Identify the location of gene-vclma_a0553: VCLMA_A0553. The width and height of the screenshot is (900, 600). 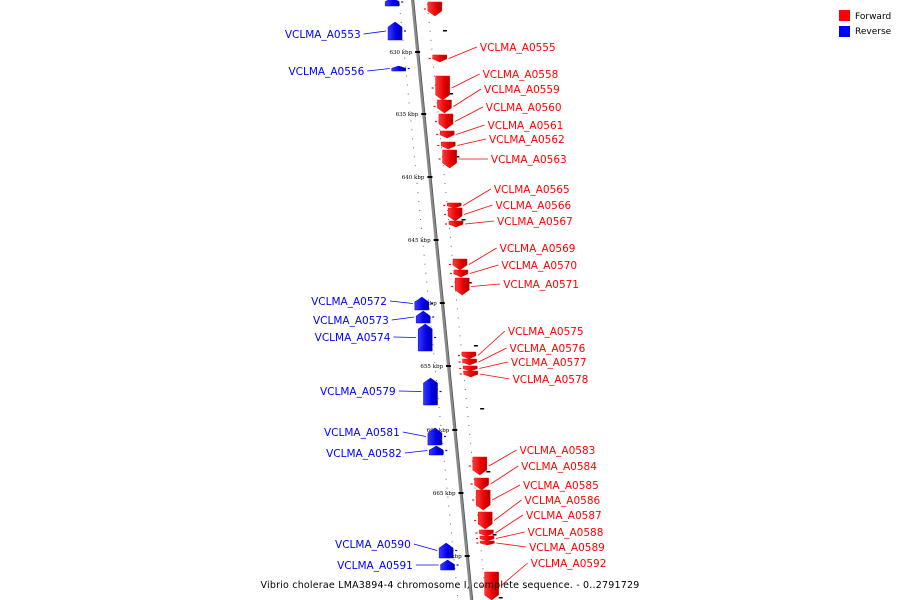
(346, 31).